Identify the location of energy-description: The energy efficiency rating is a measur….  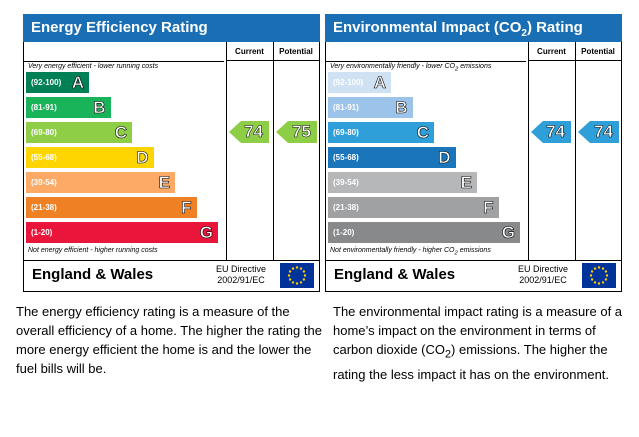
(169, 340).